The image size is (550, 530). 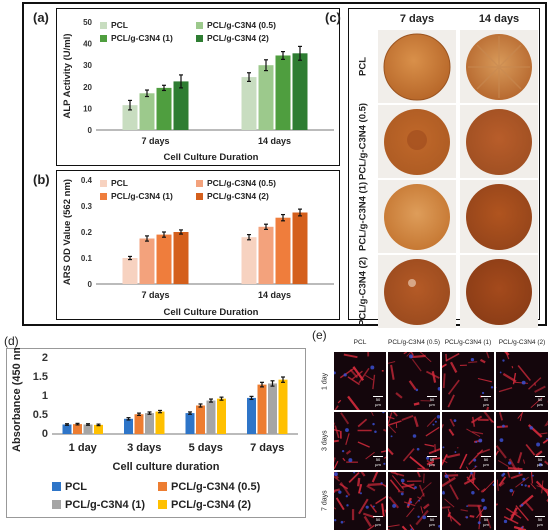 What do you see at coordinates (499, 291) in the screenshot?
I see `dish-image-2-14days` at bounding box center [499, 291].